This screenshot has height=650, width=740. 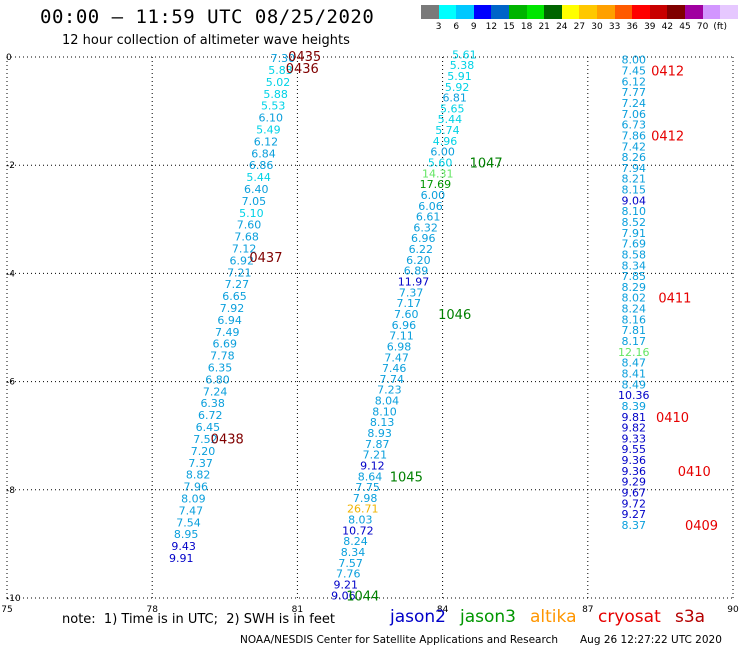 What do you see at coordinates (425, 227) in the screenshot?
I see `wave-height-value: 6.32` at bounding box center [425, 227].